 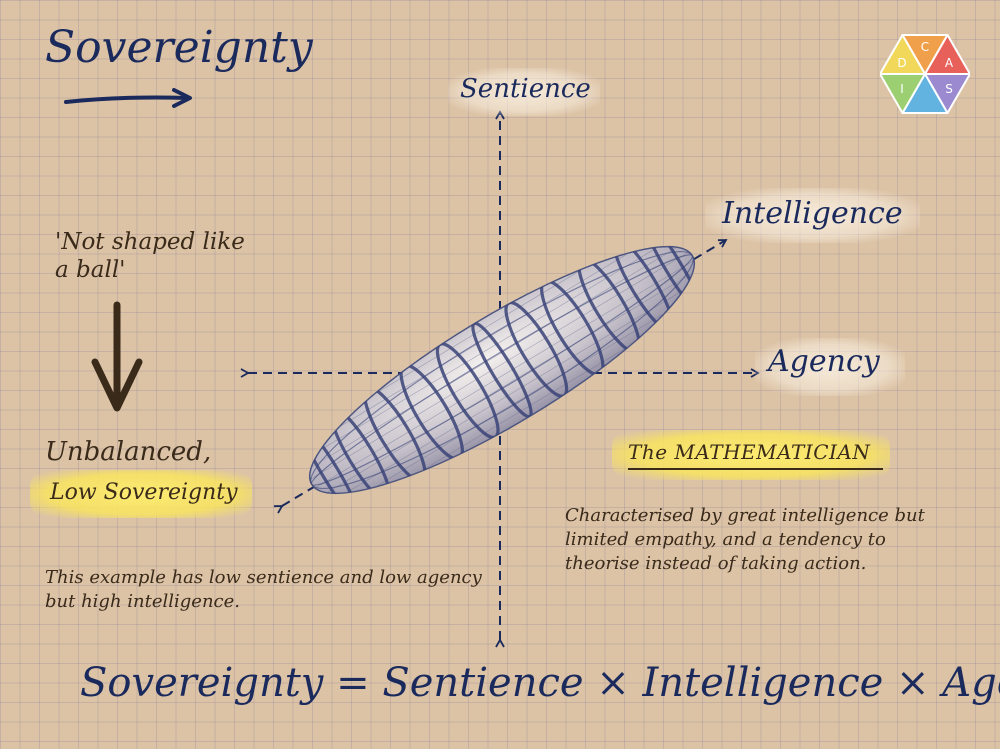 What do you see at coordinates (824, 361) in the screenshot?
I see `agency-label: Agency` at bounding box center [824, 361].